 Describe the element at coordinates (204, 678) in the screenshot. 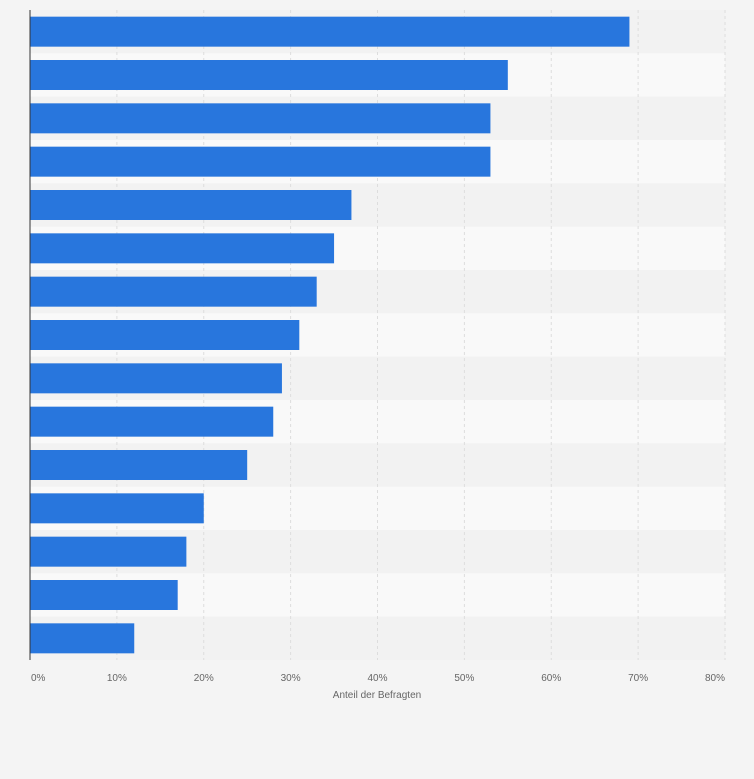

I see `x-tick-label: 20%` at that location.